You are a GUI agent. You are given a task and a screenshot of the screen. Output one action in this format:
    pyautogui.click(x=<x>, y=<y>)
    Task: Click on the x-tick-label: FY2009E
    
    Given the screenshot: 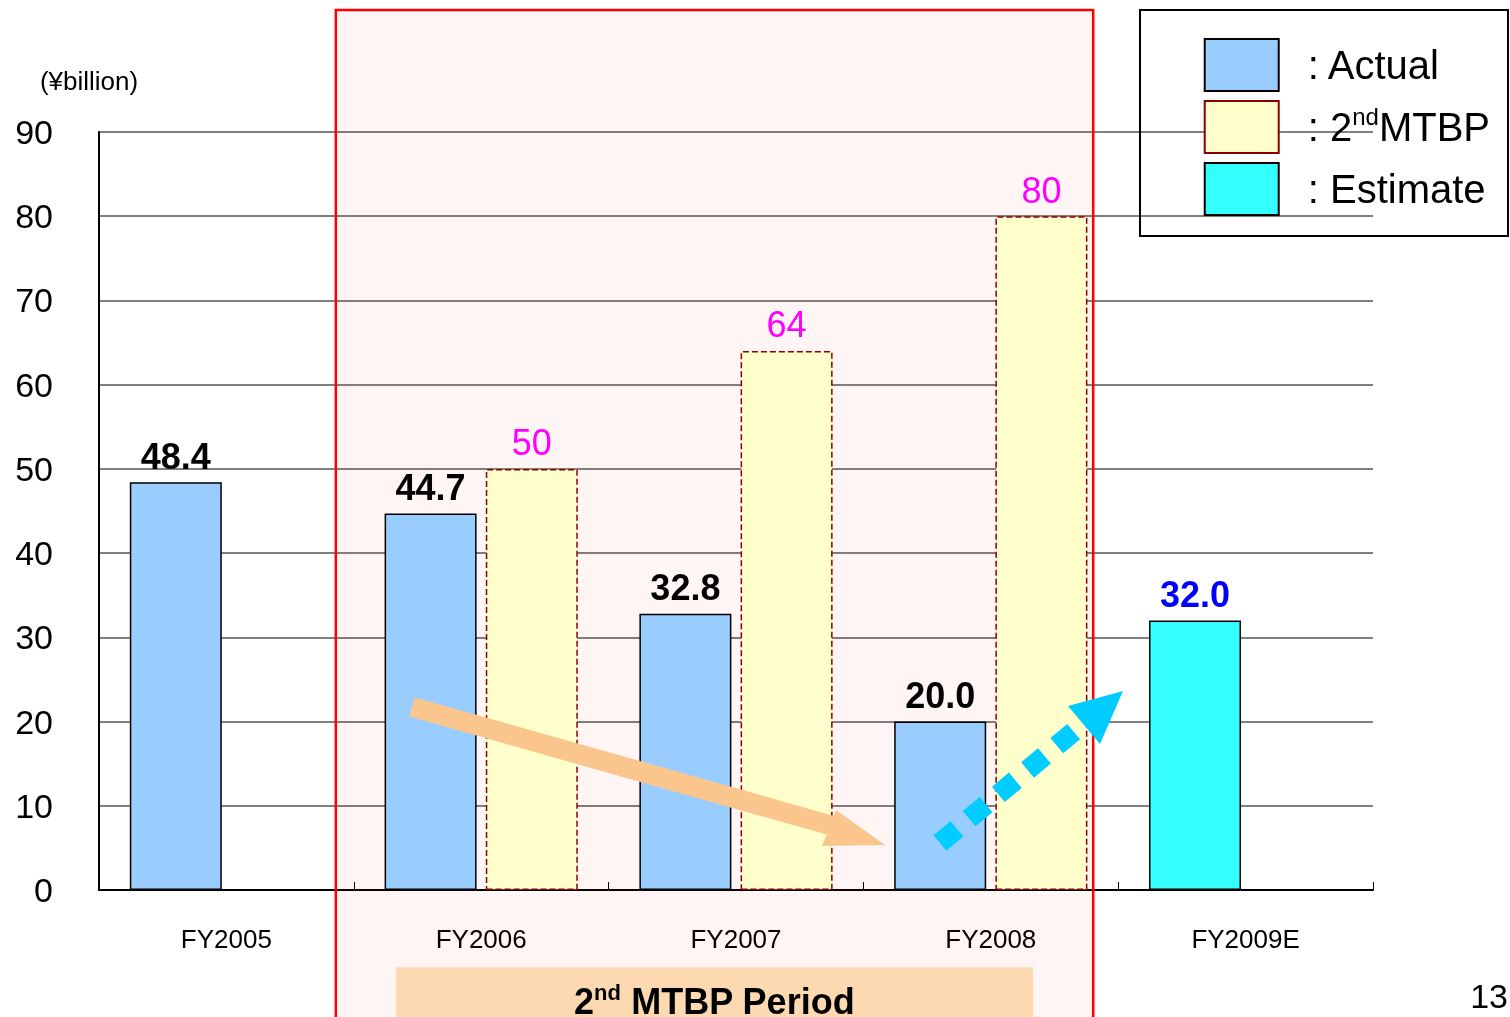 What is the action you would take?
    pyautogui.click(x=1245, y=939)
    